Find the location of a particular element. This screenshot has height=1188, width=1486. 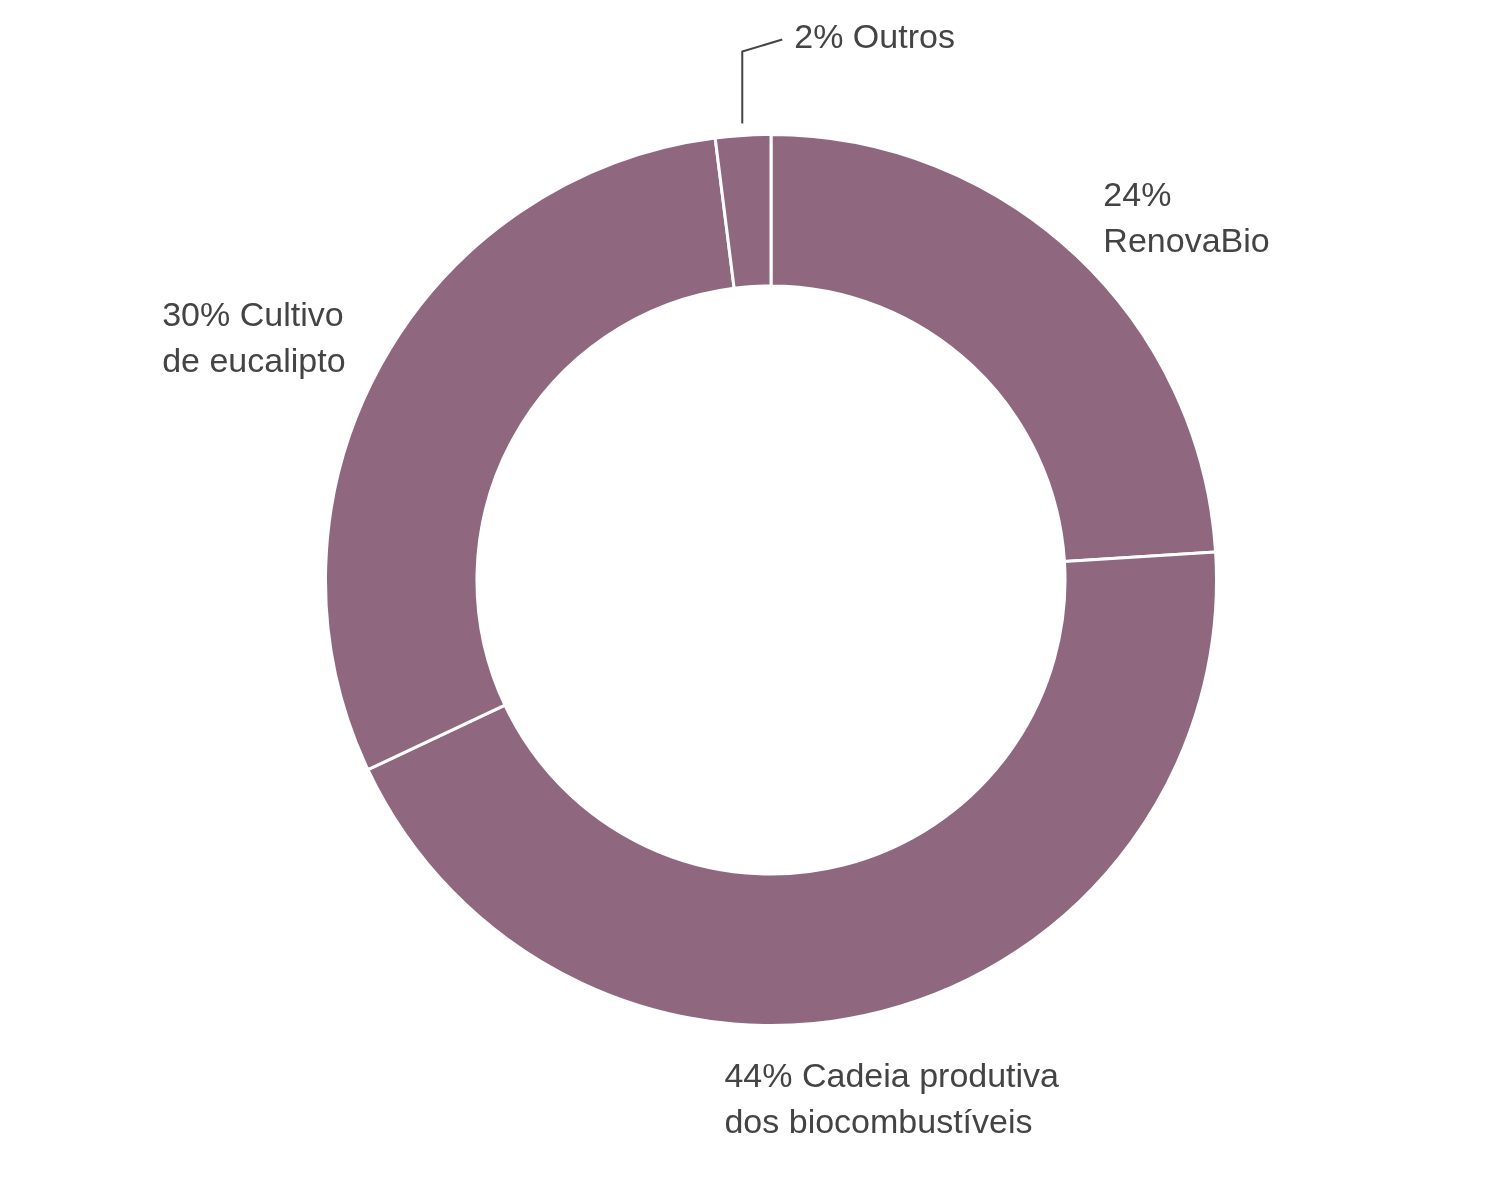

slice-label: 44% Cadeia produtiva dos biocombustíveis is located at coordinates (892, 1097).